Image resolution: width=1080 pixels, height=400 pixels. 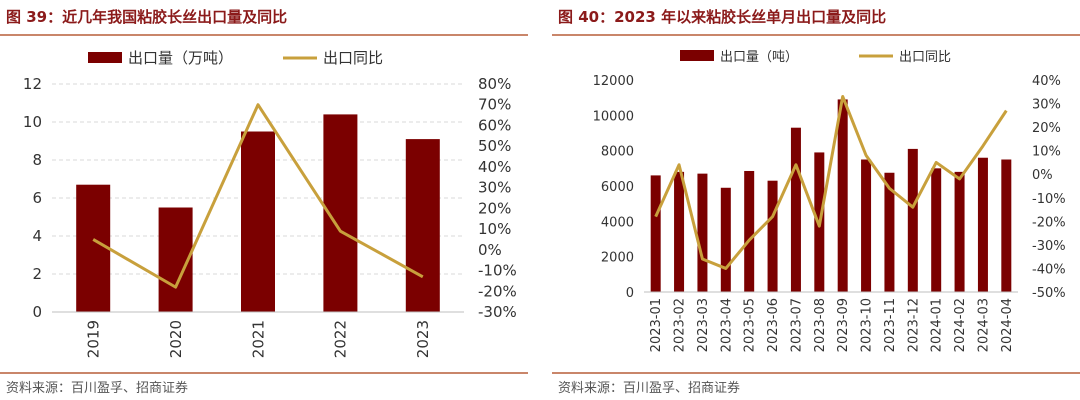 I want to click on x-tick-label: 2022, so click(x=341, y=339).